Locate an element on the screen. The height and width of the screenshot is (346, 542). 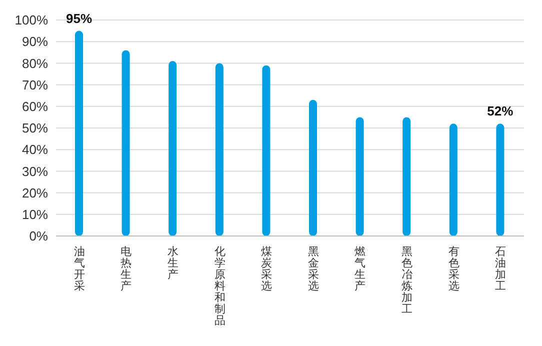
x-tick-label: 黑金采选 is located at coordinates (313, 268).